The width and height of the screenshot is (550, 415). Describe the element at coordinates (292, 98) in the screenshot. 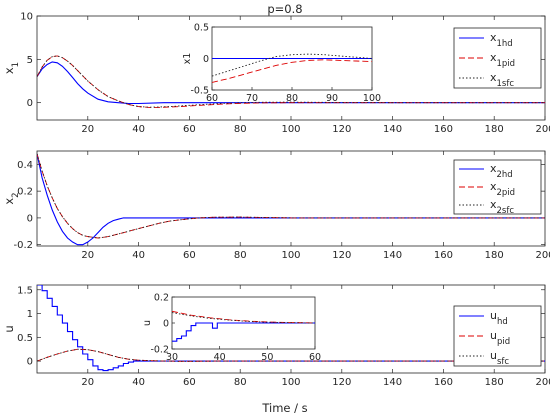

I see `inset-x-tick-label: 80` at that location.